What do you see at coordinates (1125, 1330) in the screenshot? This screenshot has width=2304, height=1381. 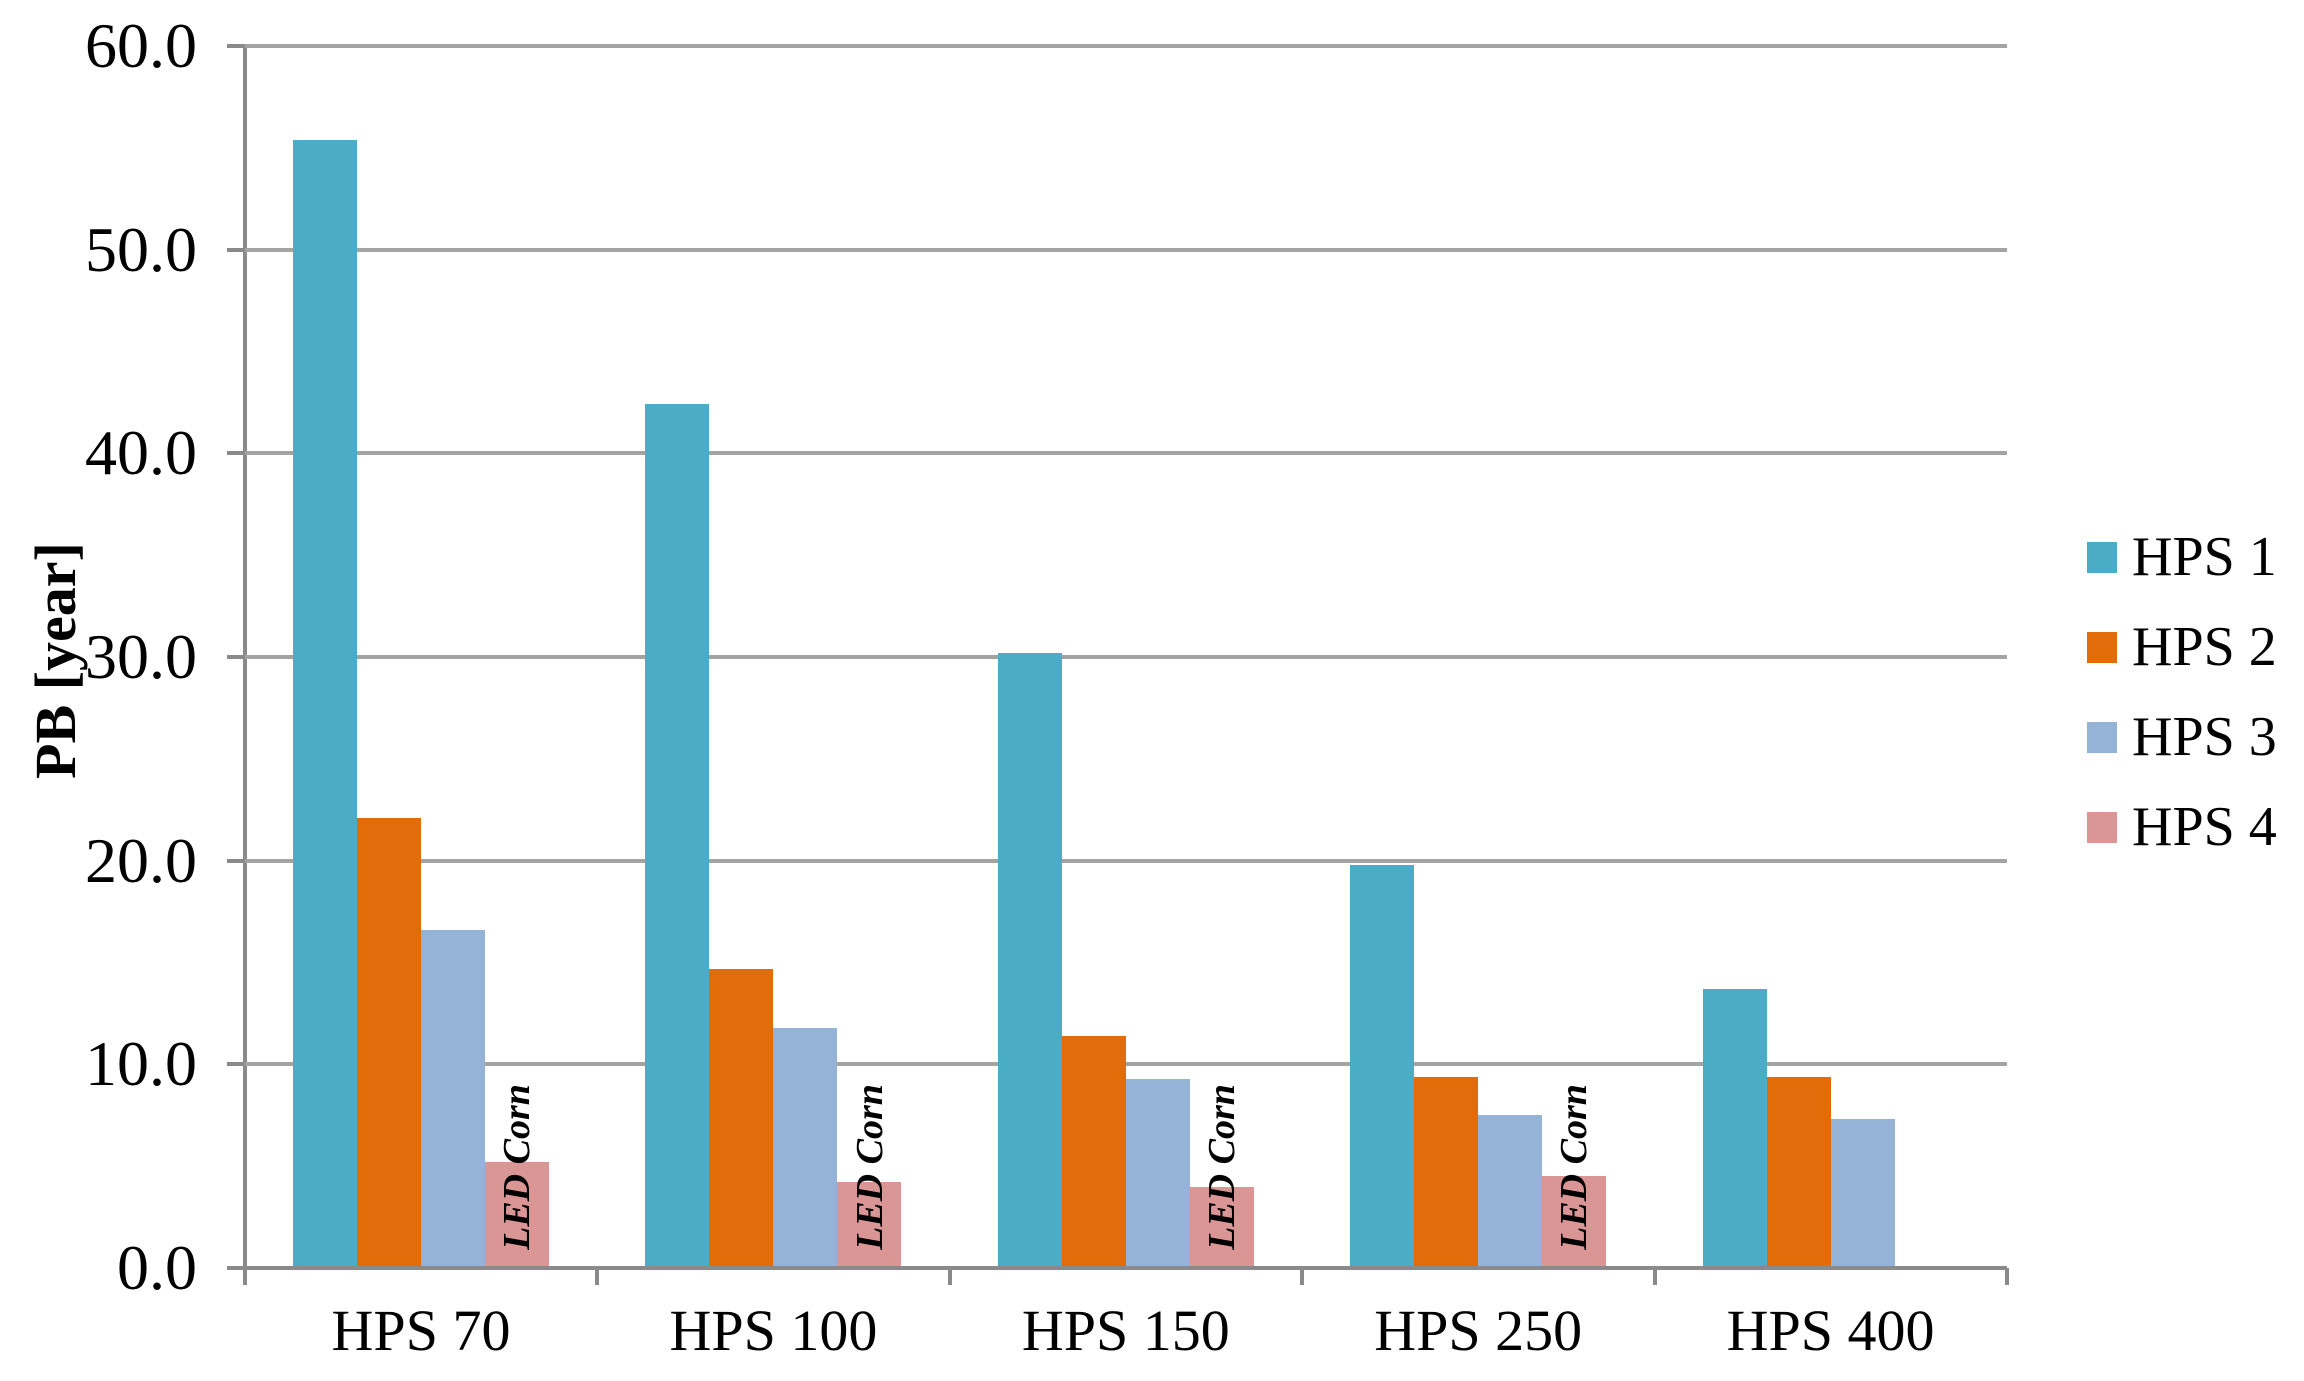 I see `x-category-label: HPS 150` at bounding box center [1125, 1330].